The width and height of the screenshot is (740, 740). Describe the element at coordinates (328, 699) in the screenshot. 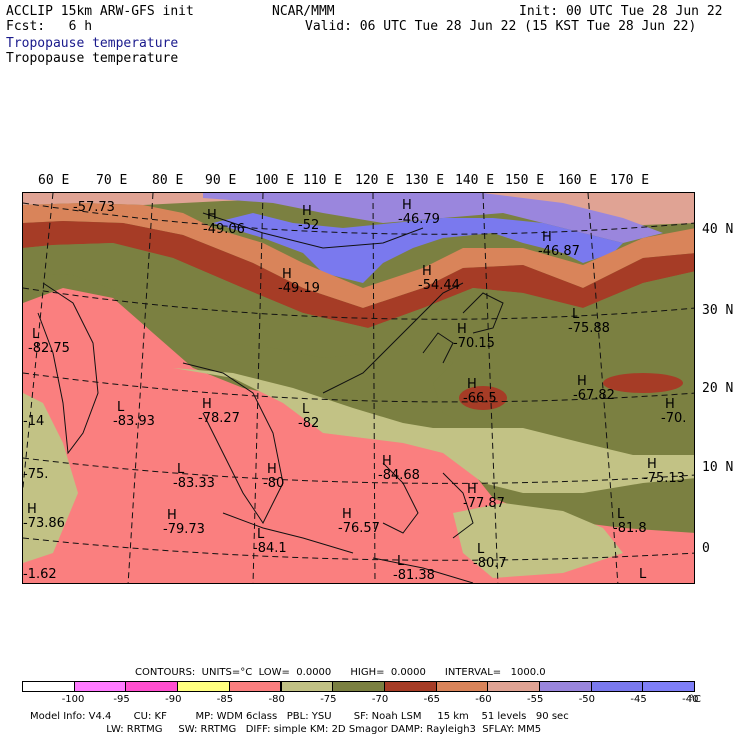

I see `colorbar-label: -75` at that location.